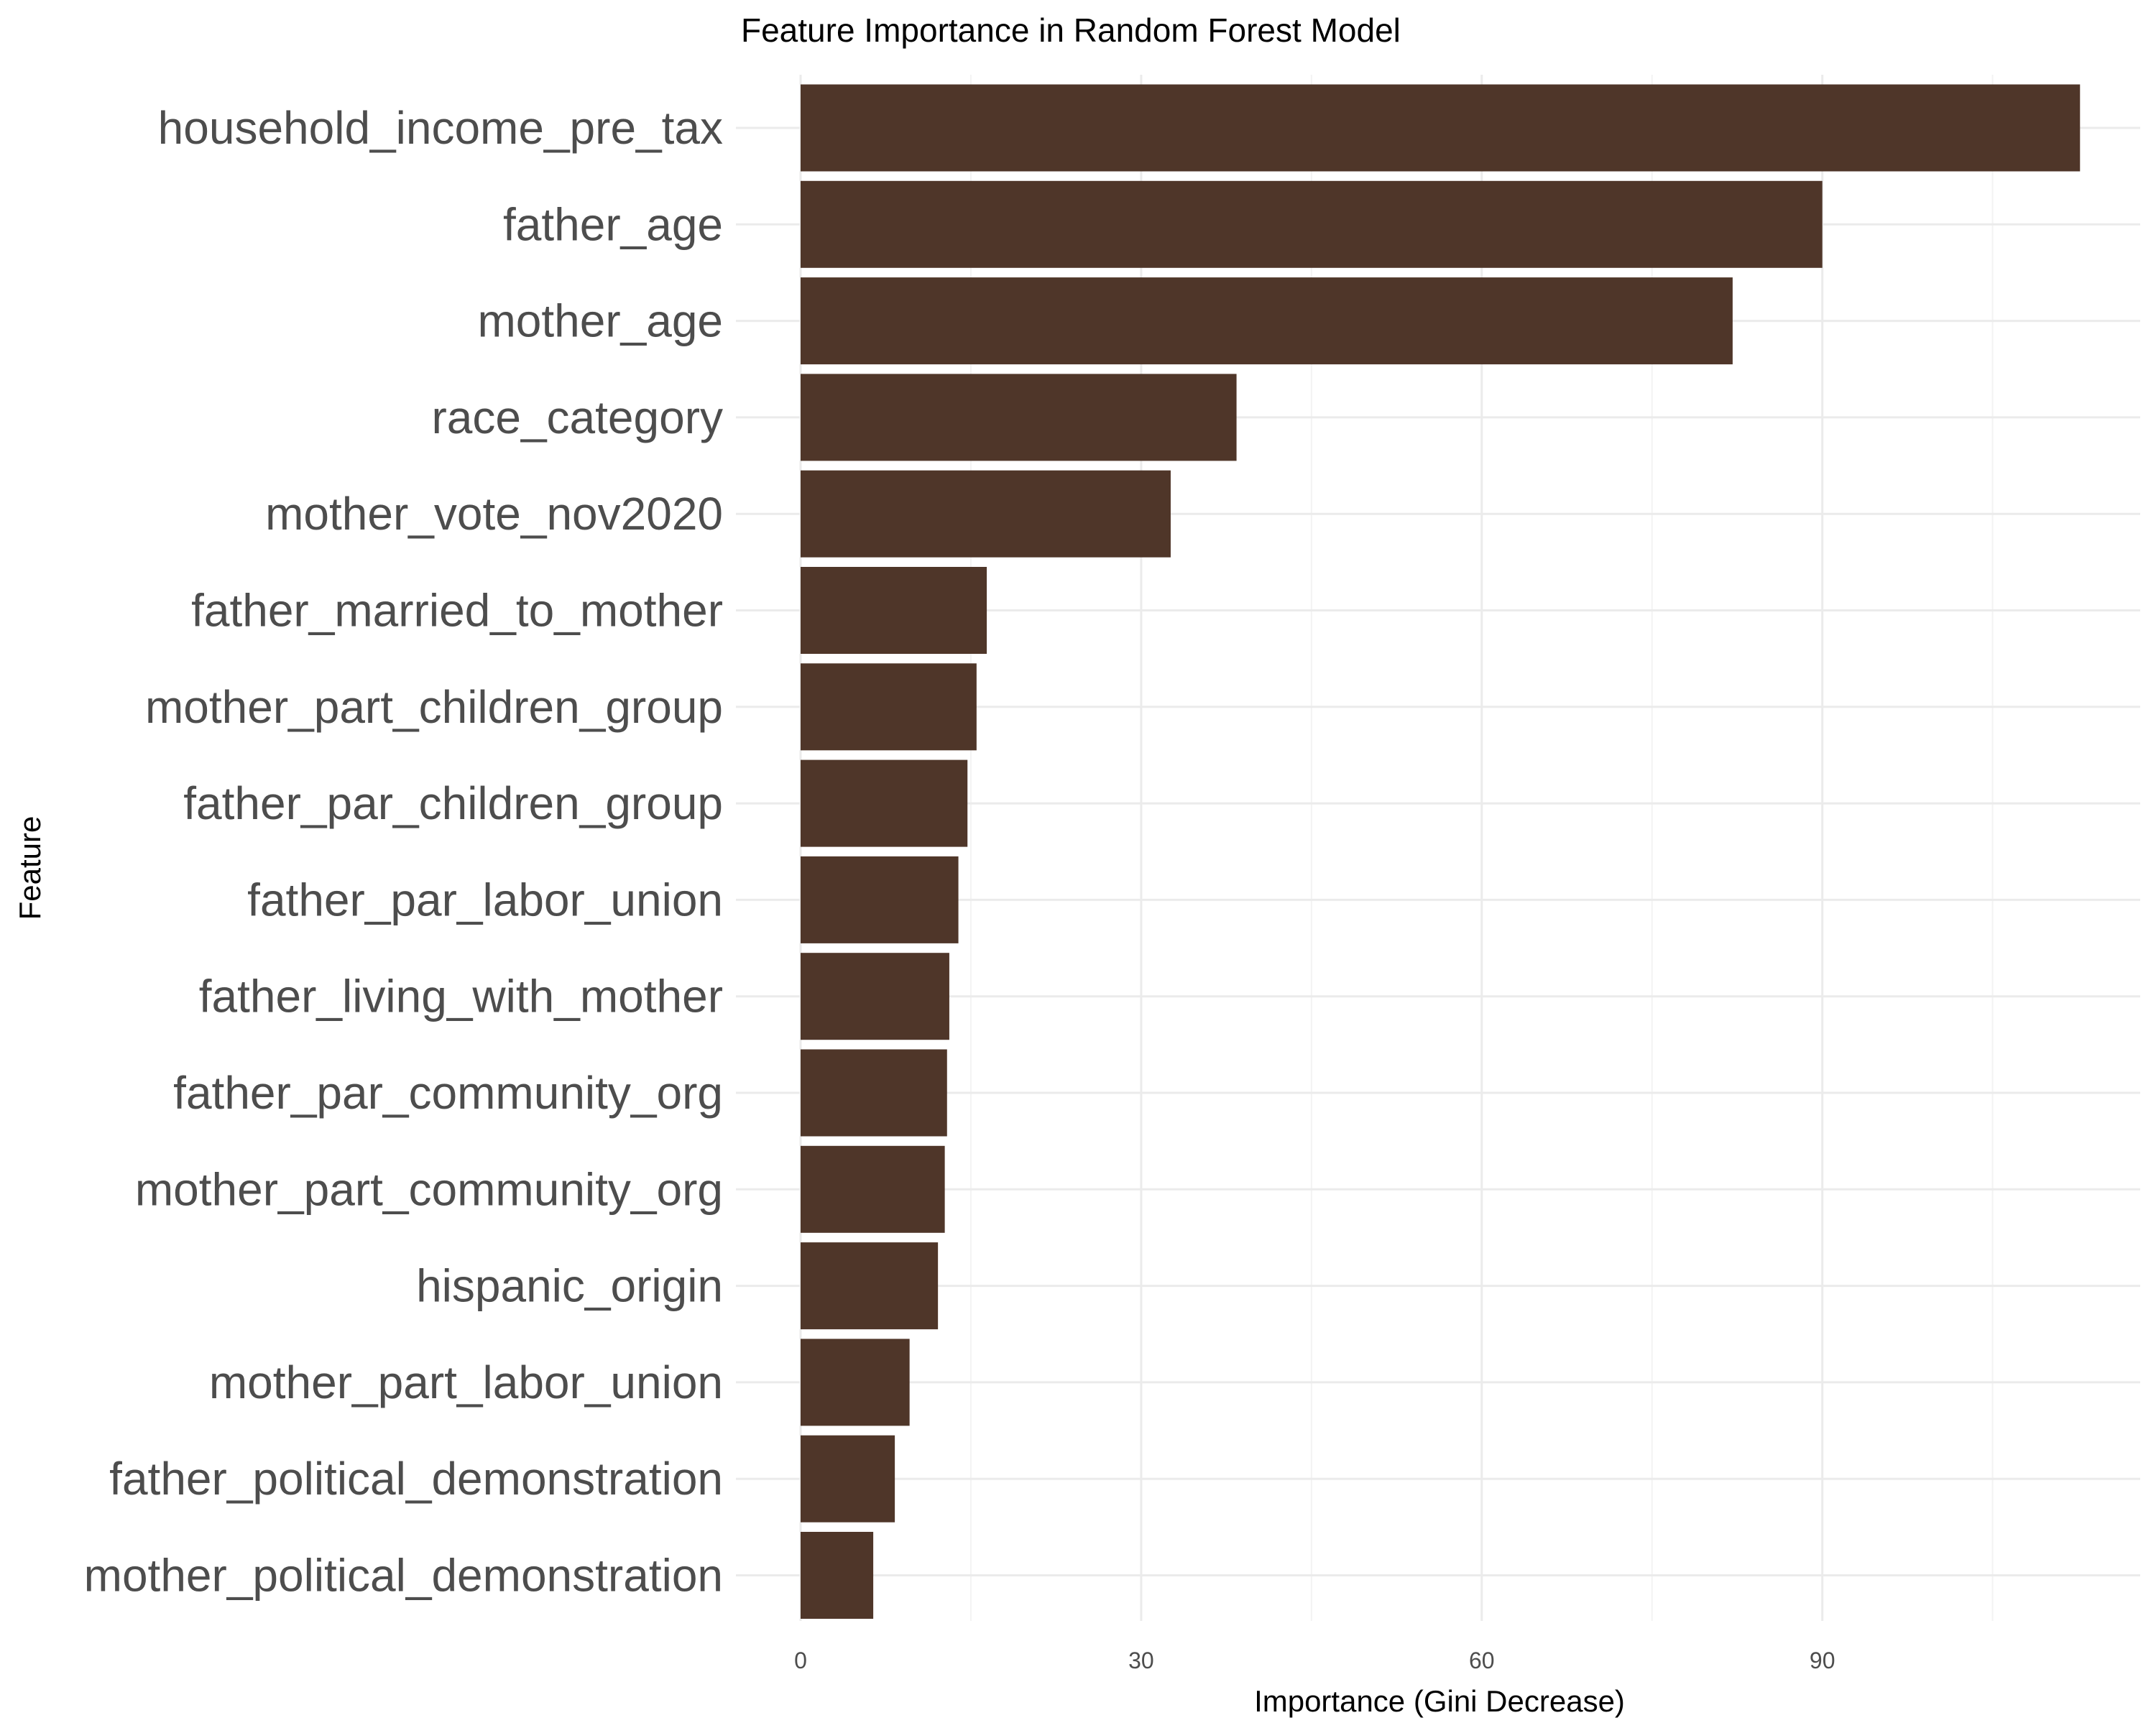 The width and height of the screenshot is (2156, 1728). Describe the element at coordinates (1314, 1660) in the screenshot. I see `x-tick-labels: 0 30 60 90` at that location.